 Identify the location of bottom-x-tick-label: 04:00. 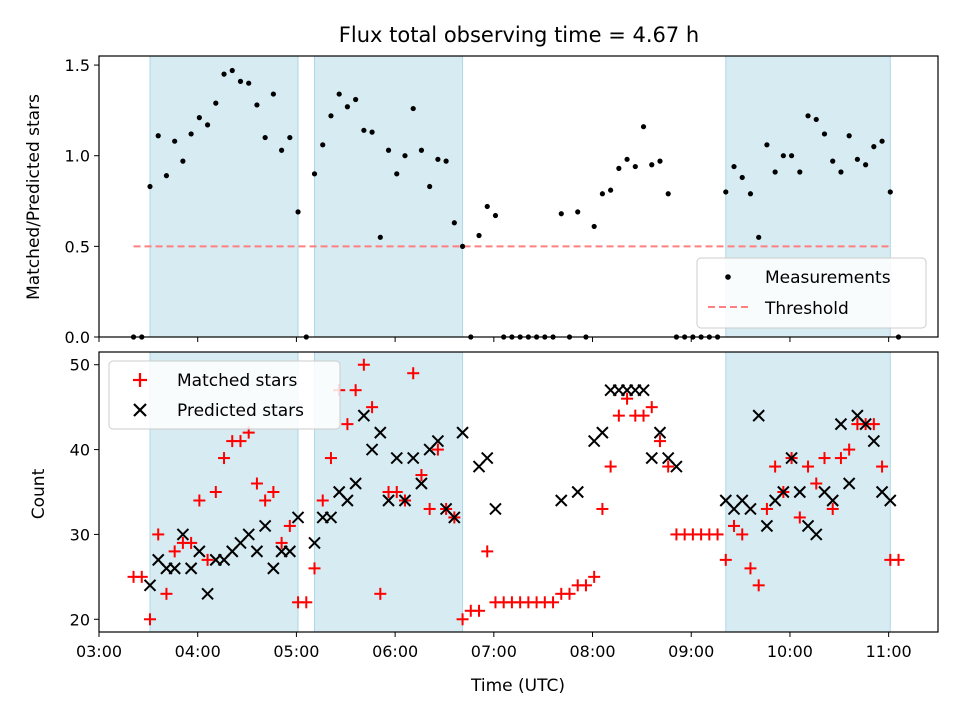
(198, 651).